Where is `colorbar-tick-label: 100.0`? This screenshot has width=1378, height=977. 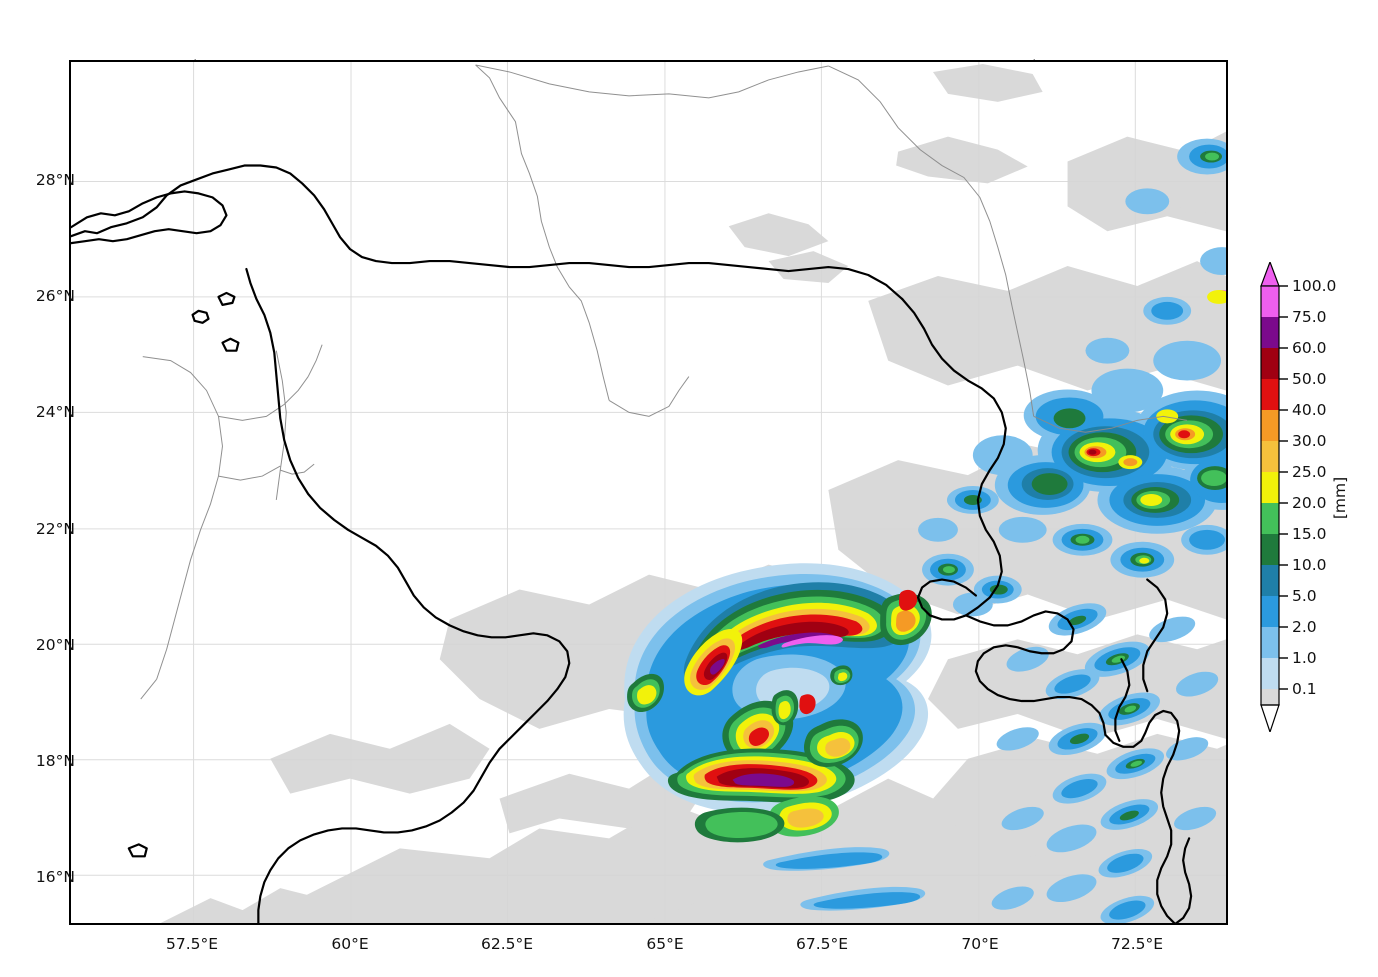
colorbar-tick-label: 100.0 is located at coordinates (1314, 286).